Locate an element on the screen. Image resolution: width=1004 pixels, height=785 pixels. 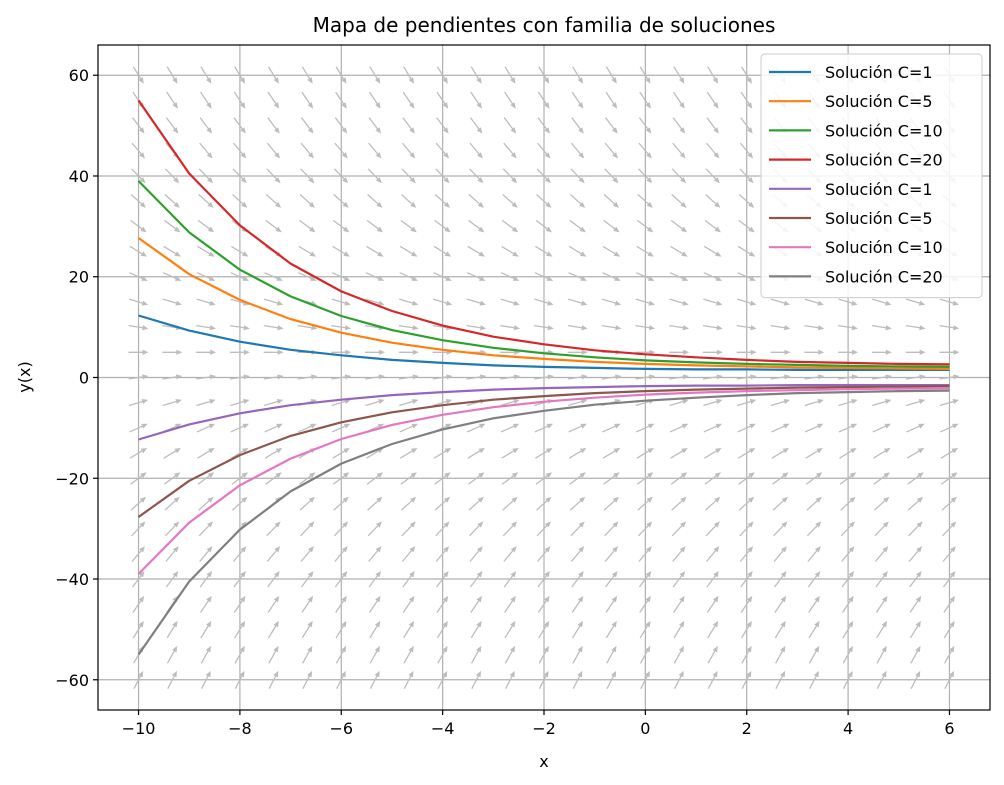
x-tick-label-4: −2 is located at coordinates (544, 728).